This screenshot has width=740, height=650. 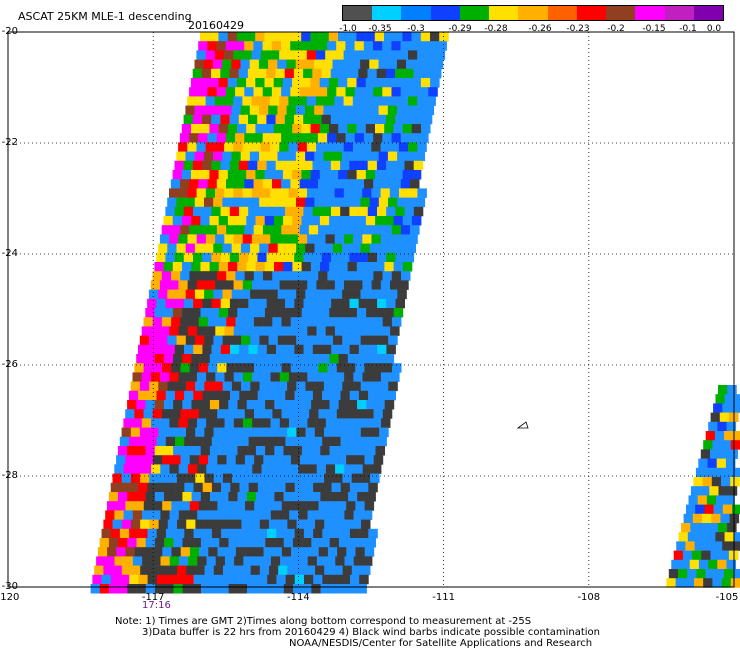 I want to click on legend-tick-label: -0.3, so click(x=416, y=29).